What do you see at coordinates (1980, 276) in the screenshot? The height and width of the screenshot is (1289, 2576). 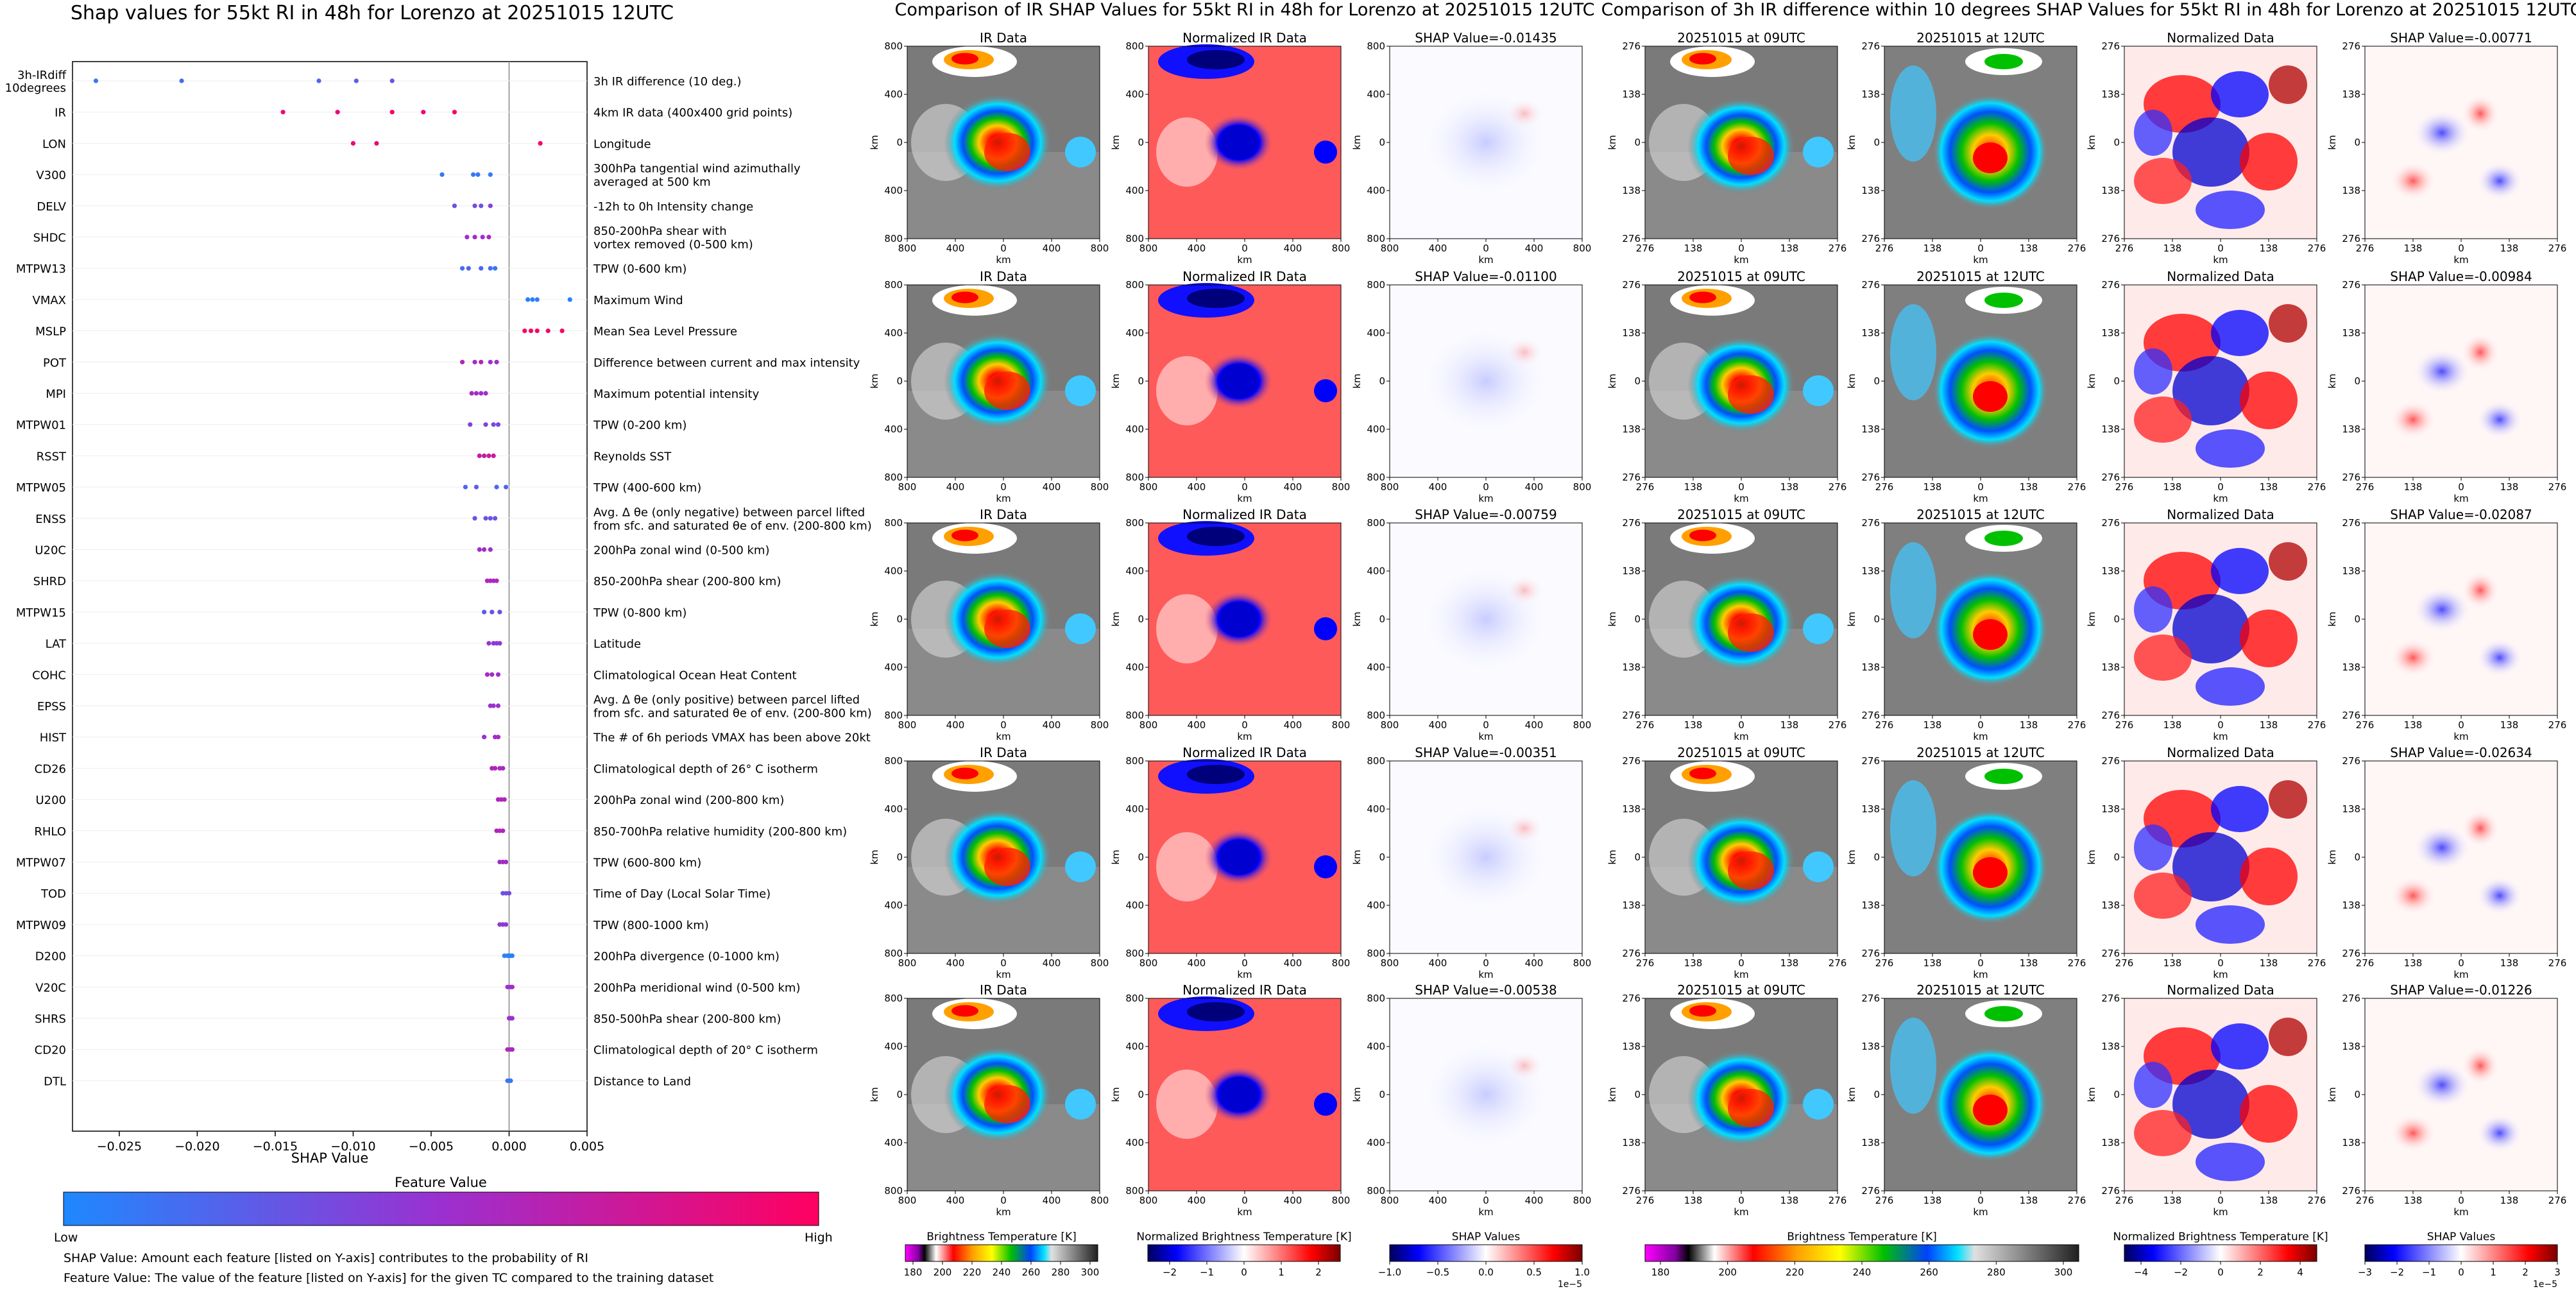 I see `image-title: 20251015 at 12UTC` at bounding box center [1980, 276].